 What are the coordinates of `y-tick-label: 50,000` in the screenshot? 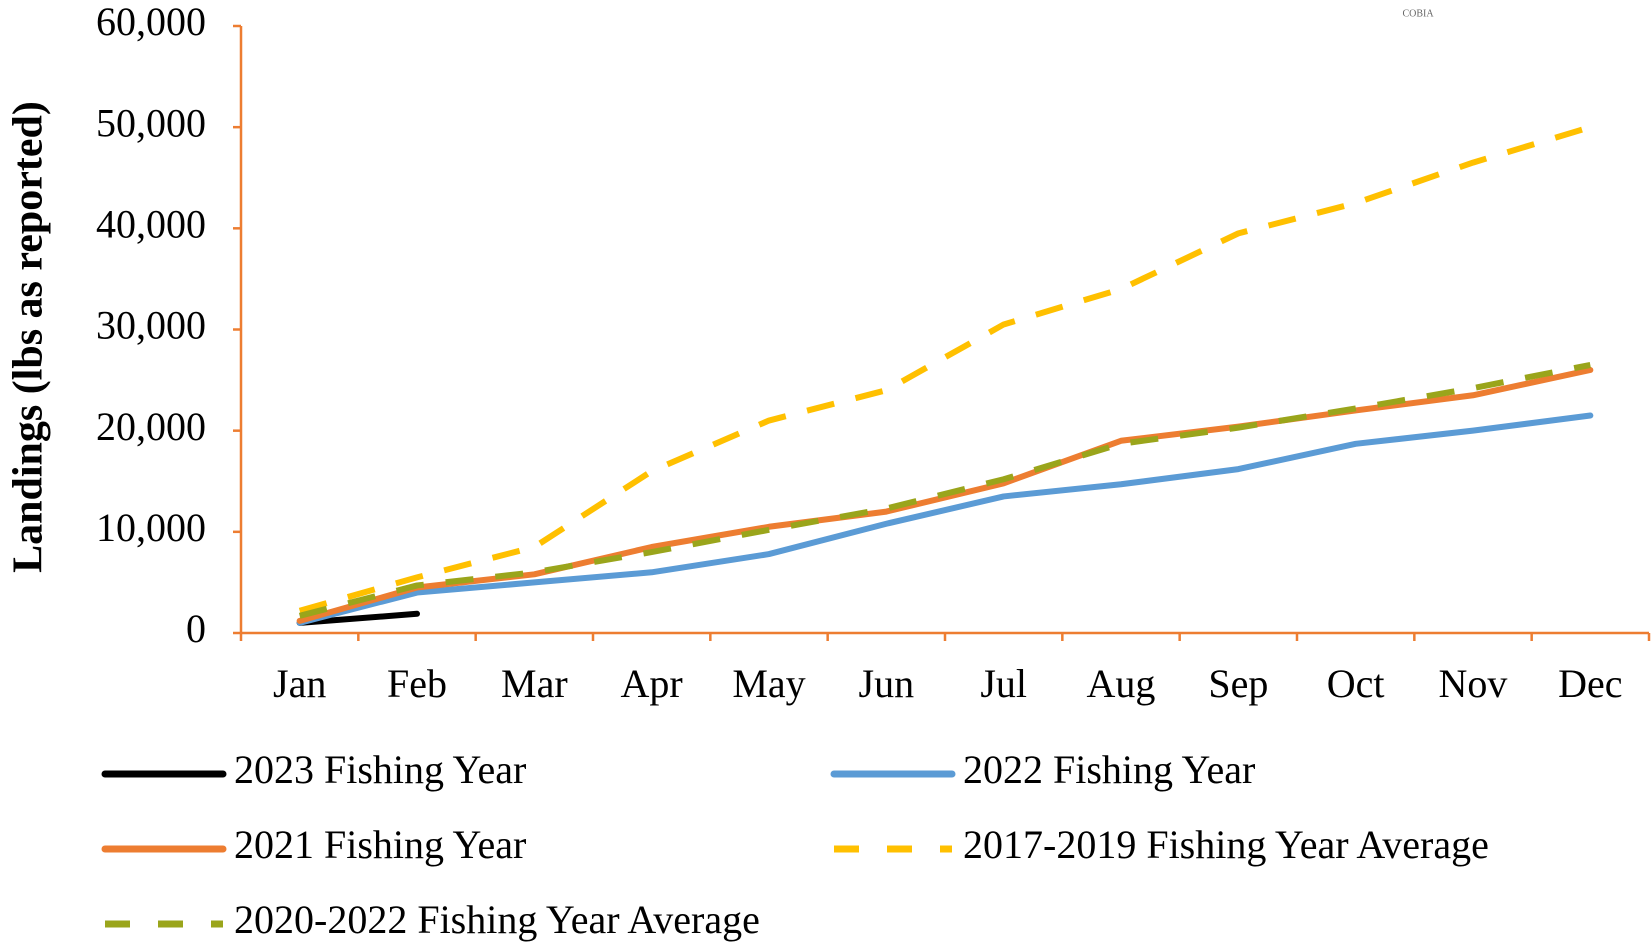 It's located at (151, 122).